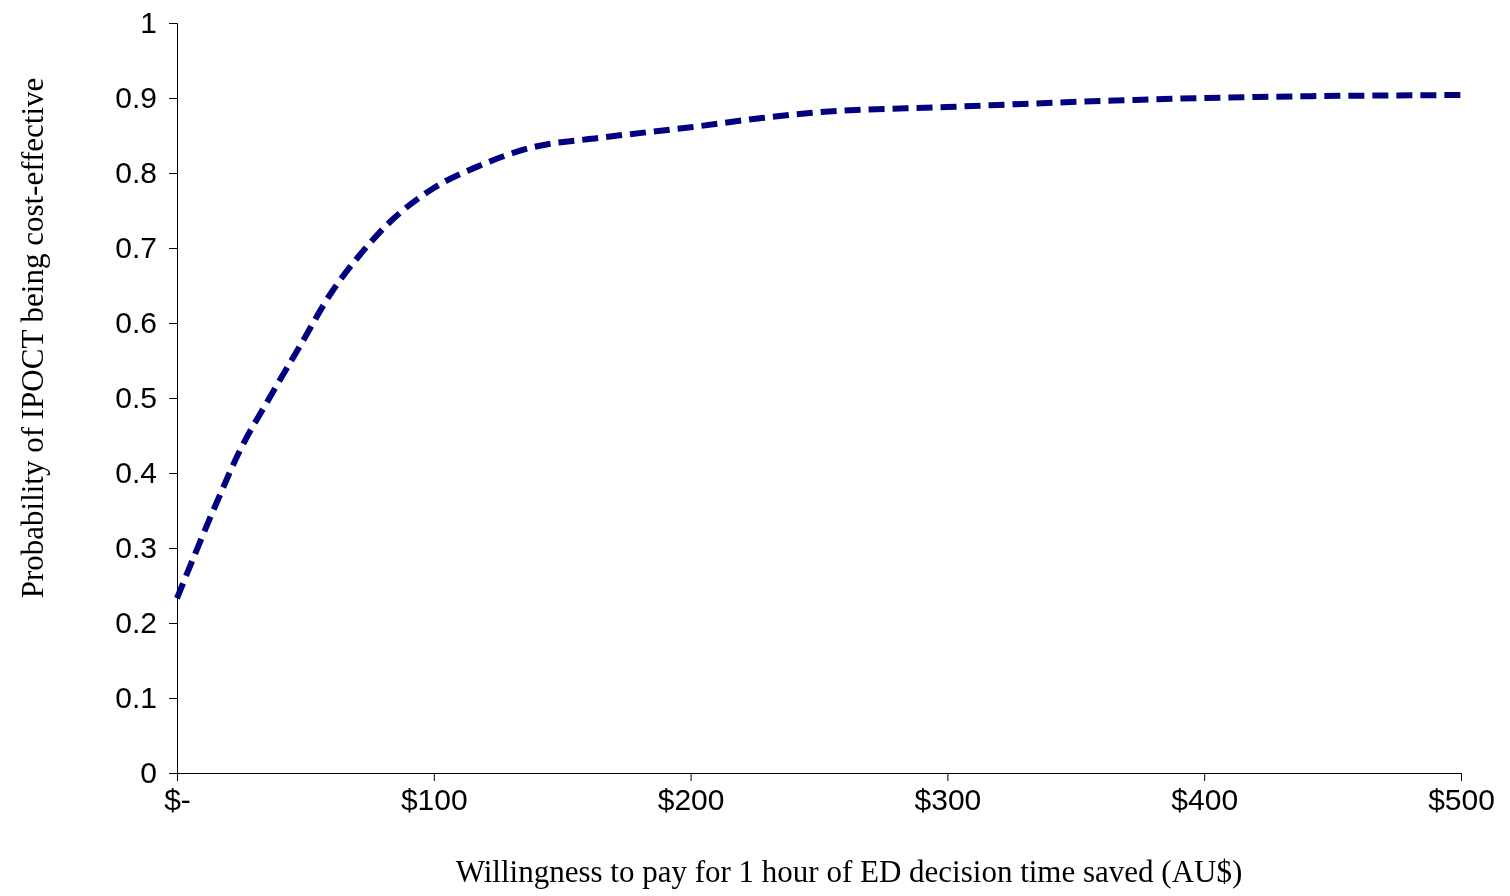 This screenshot has height=896, width=1510. Describe the element at coordinates (136, 698) in the screenshot. I see `y-tick-label: 0.1` at that location.